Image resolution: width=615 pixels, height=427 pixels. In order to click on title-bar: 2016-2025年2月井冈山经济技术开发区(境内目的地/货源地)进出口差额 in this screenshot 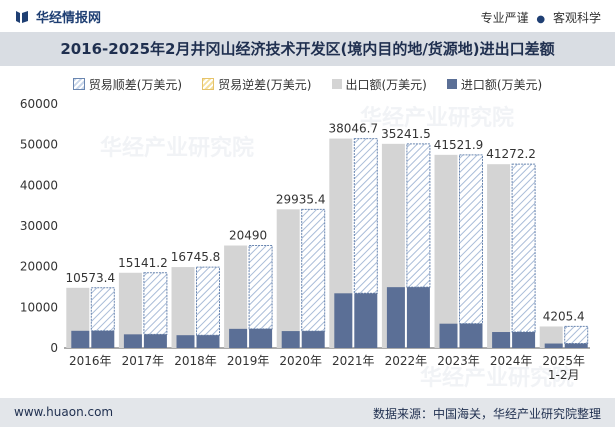, I will do `click(307, 49)`.